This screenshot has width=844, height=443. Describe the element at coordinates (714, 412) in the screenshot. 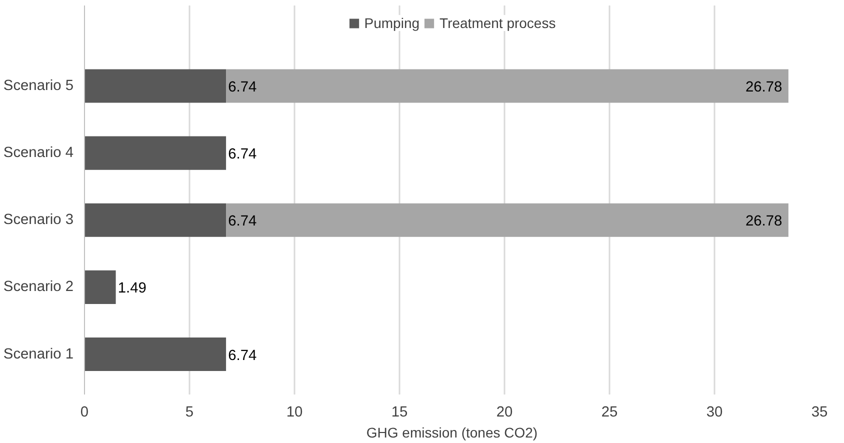

I see `x-tick-label: 30` at that location.